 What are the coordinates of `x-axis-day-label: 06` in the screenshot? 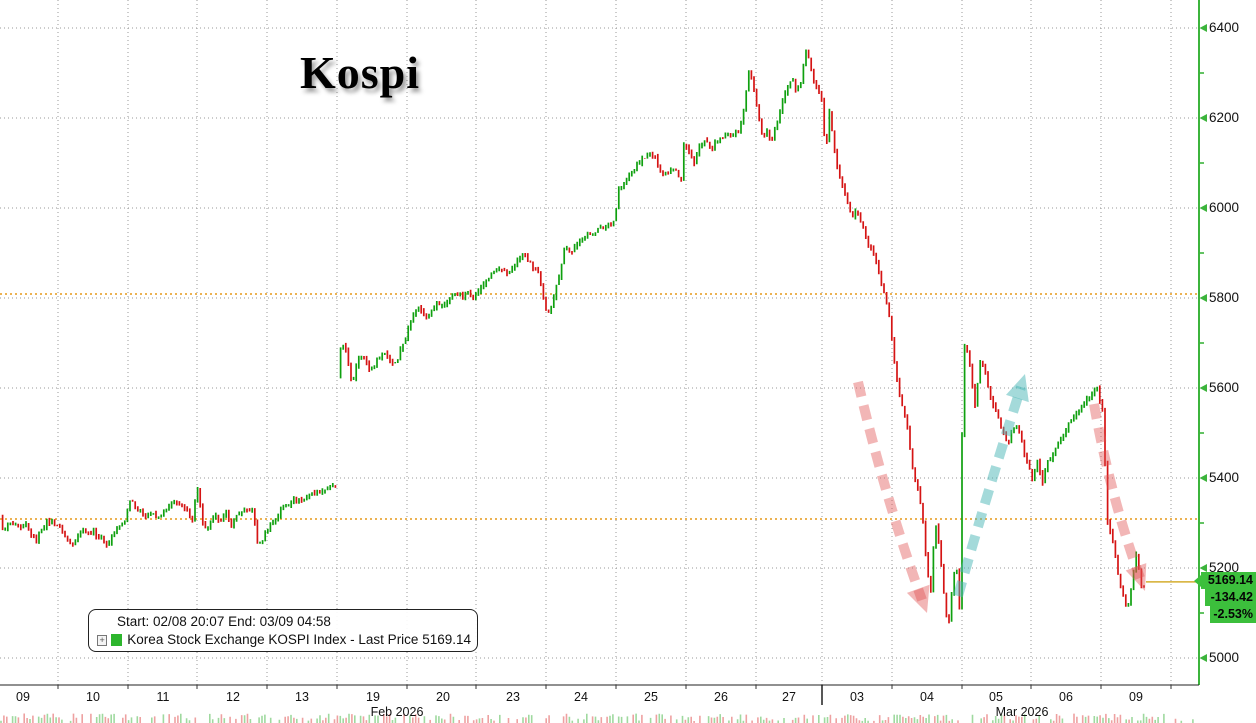 It's located at (1066, 697).